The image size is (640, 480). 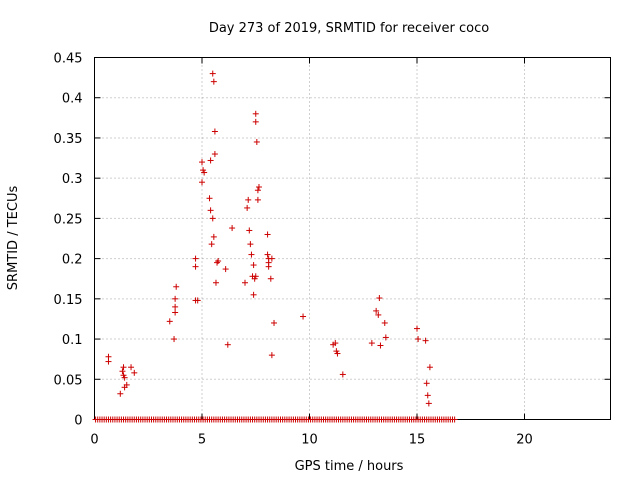 What do you see at coordinates (524, 440) in the screenshot?
I see `x-tick-label: 20` at bounding box center [524, 440].